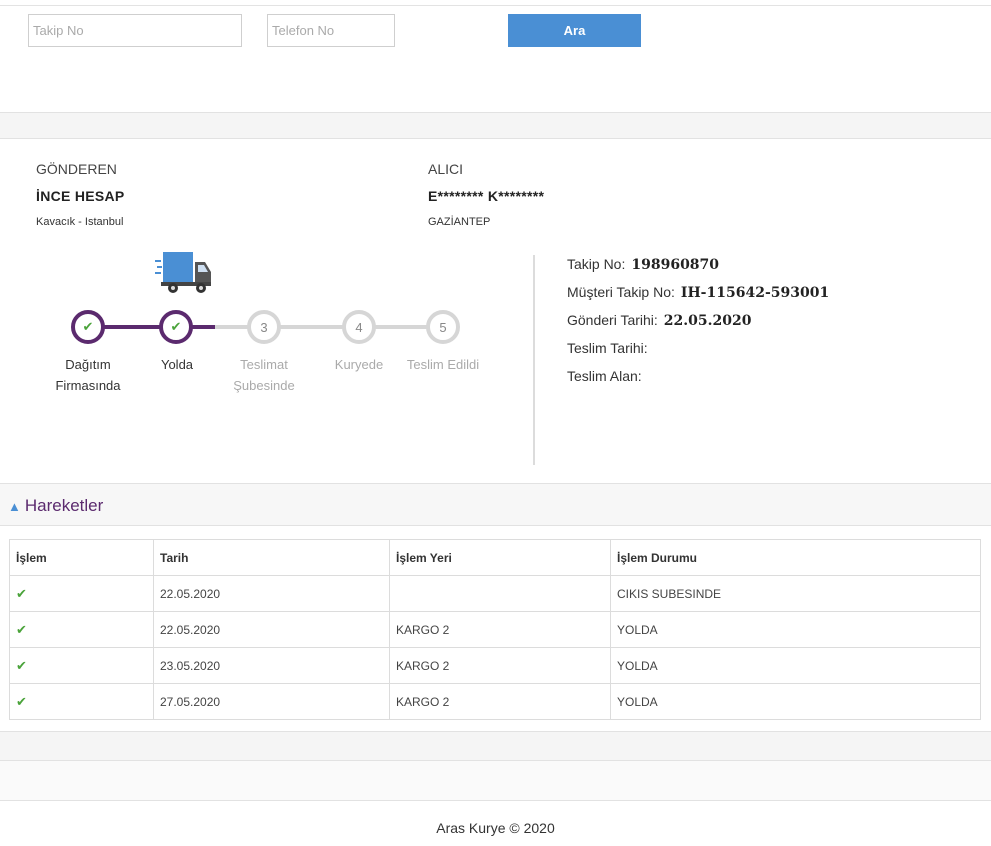  I want to click on search-button: Ara, so click(574, 30).